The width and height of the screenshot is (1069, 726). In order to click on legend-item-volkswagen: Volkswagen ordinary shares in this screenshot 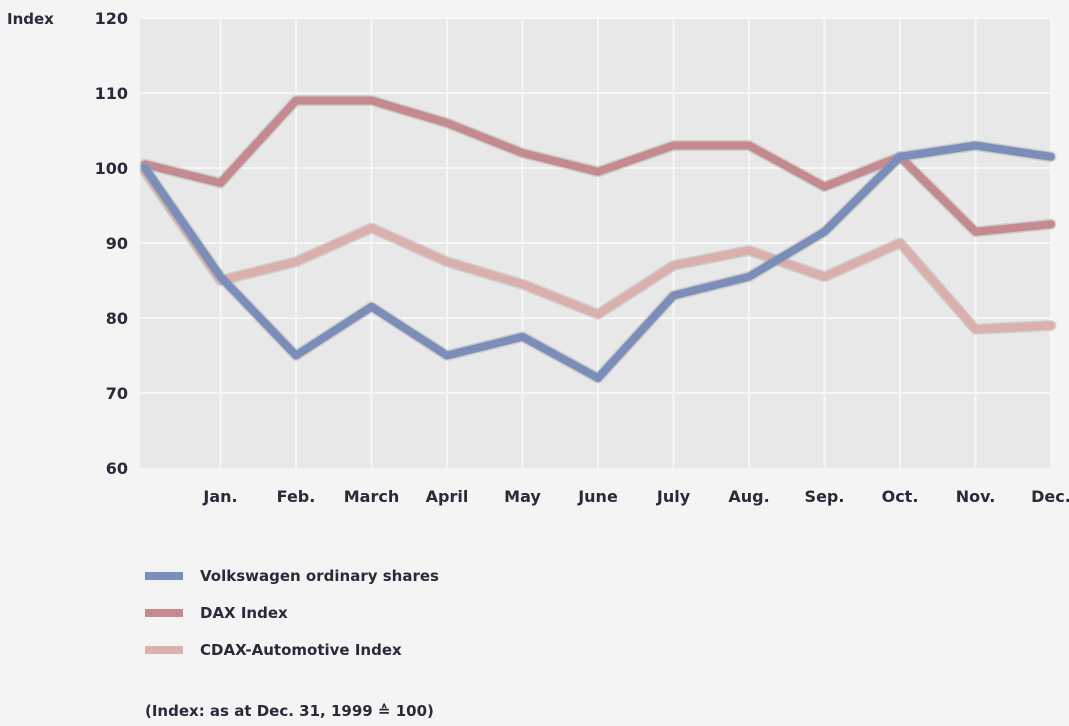, I will do `click(292, 575)`.